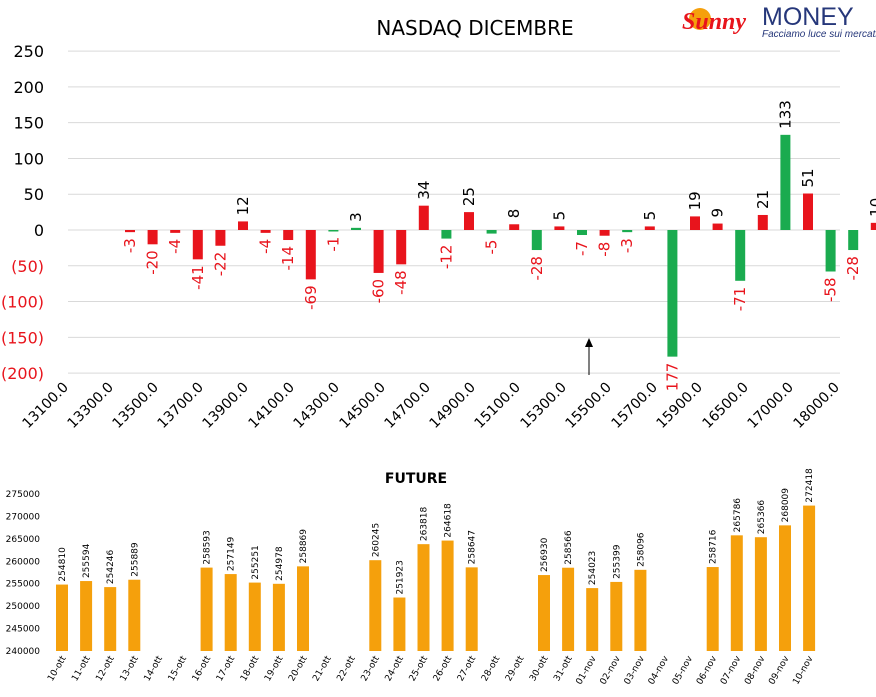 The height and width of the screenshot is (697, 876). What do you see at coordinates (473, 547) in the screenshot?
I see `future-bar-label: 258647` at bounding box center [473, 547].